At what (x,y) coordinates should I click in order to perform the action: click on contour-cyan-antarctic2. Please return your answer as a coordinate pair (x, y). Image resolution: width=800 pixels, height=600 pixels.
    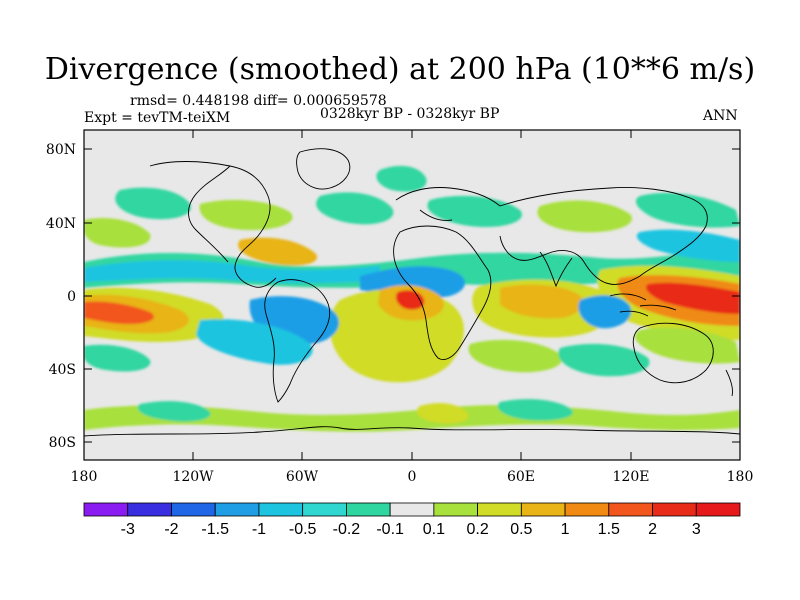
    Looking at the image, I should click on (535, 410).